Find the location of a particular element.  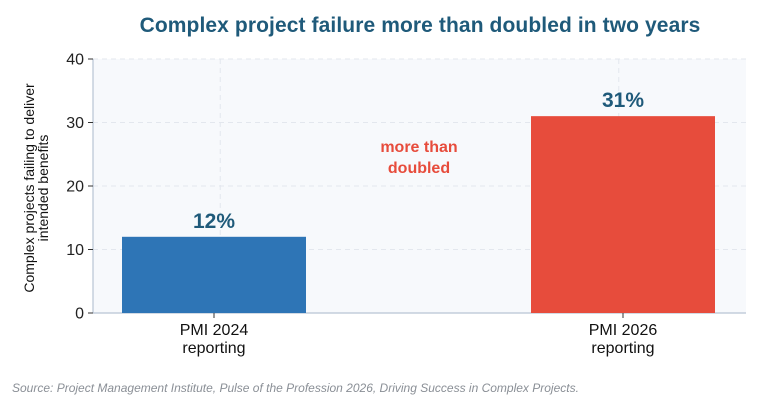

y-tick-label: 0 is located at coordinates (79, 314).